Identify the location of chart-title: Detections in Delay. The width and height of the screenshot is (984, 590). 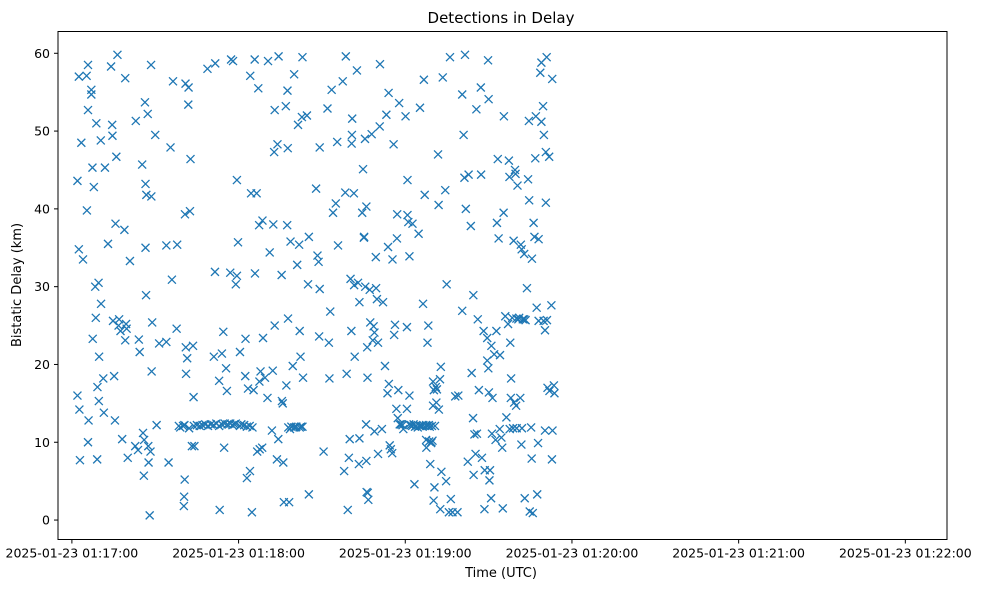
(501, 18).